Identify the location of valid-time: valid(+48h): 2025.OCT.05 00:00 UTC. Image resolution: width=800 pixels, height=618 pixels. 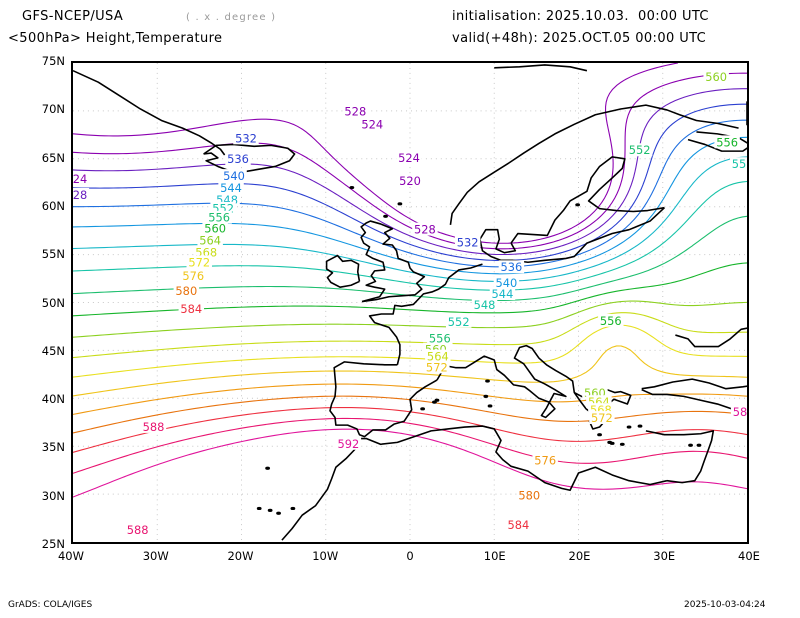
(579, 38).